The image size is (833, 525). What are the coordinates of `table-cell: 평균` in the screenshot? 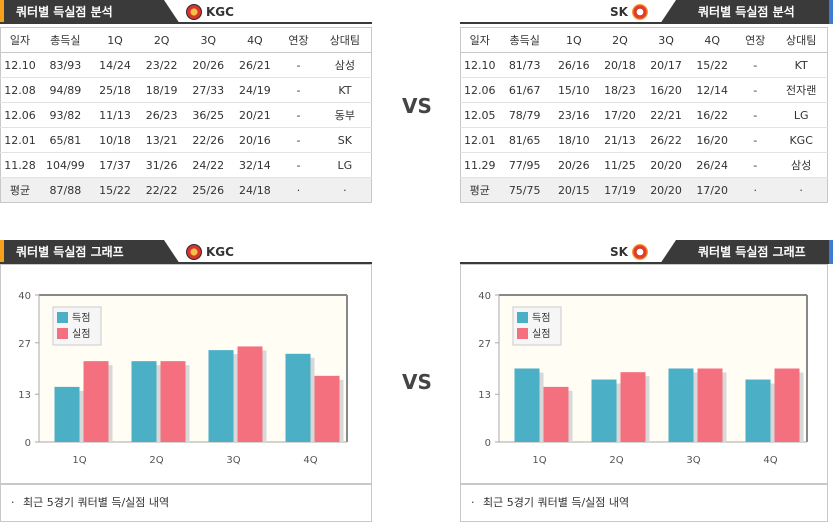 It's located at (20, 190).